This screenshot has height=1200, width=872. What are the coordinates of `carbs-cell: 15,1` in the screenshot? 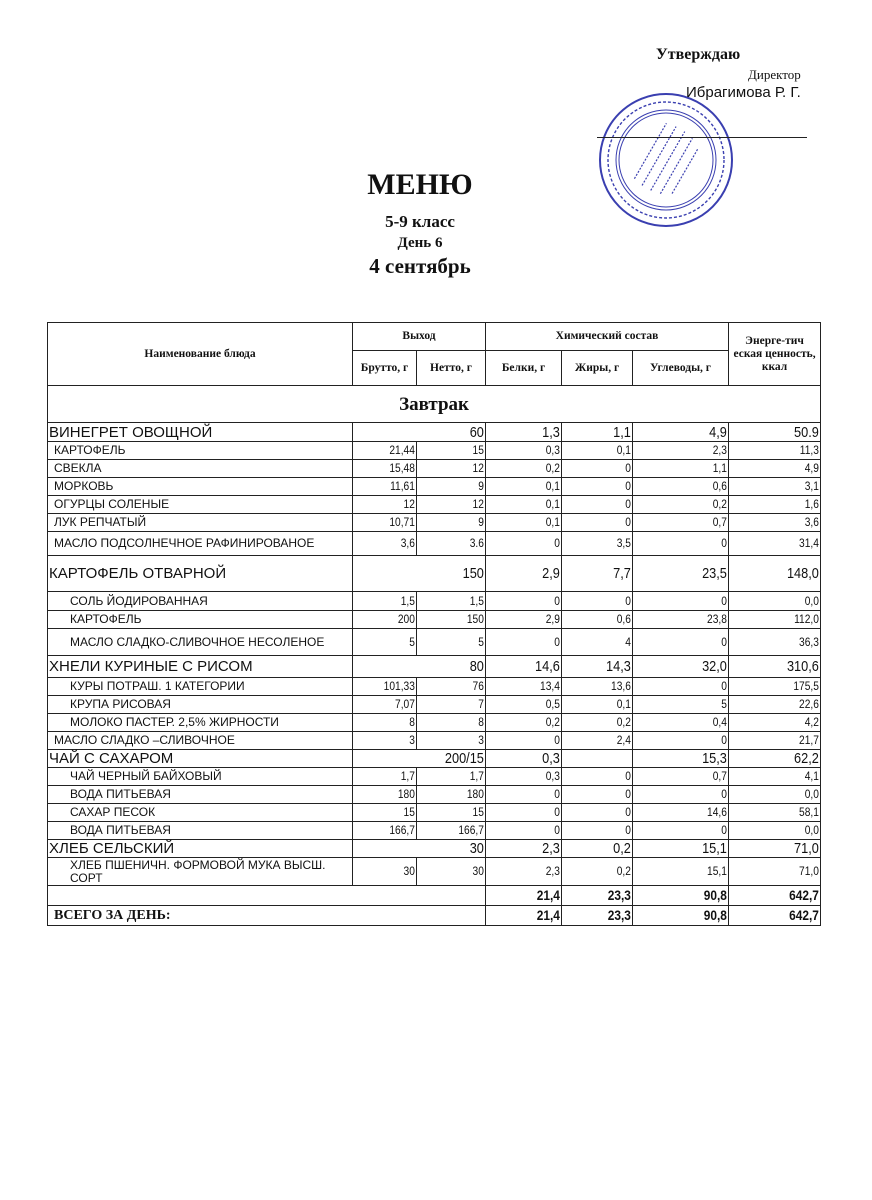 It's located at (687, 871).